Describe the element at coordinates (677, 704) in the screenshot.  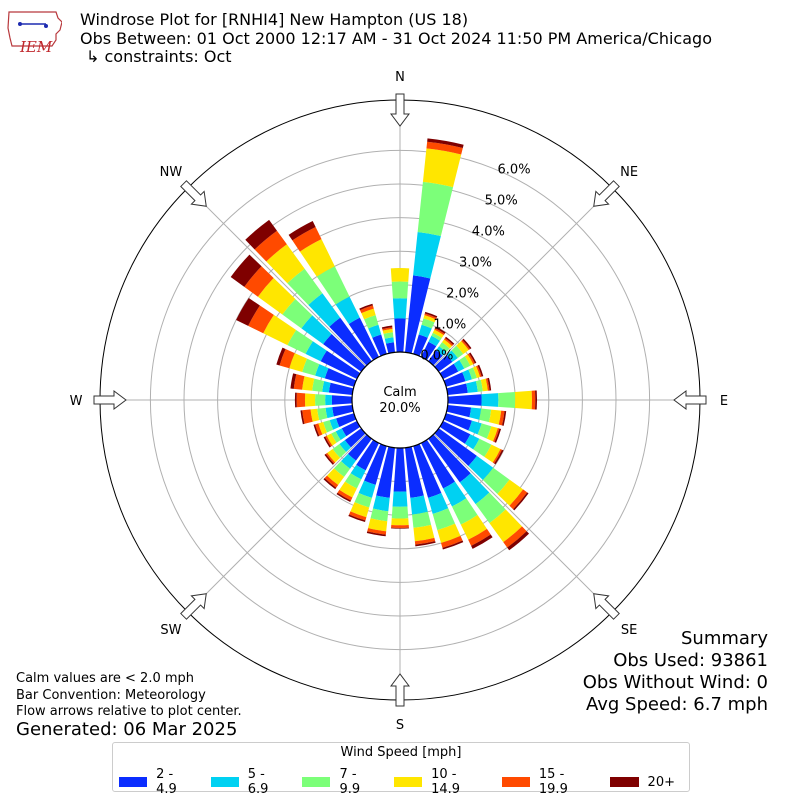
I see `summary-avg-speed: Avg Speed: 6.7 mph` at that location.